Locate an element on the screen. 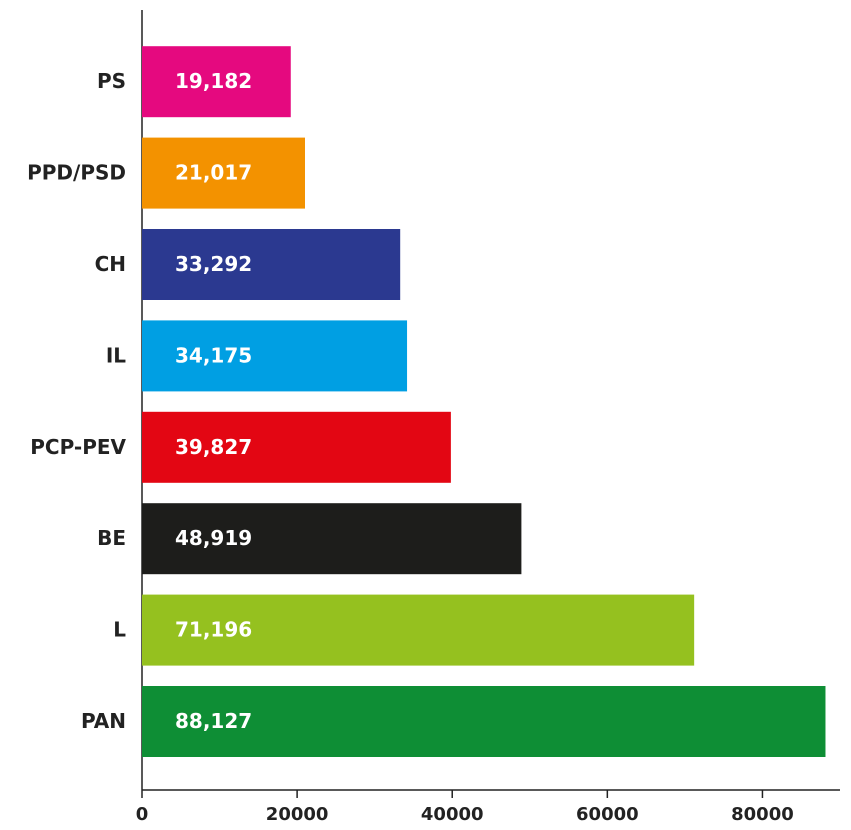 The image size is (851, 830). y-tick-label: CH is located at coordinates (110, 264).